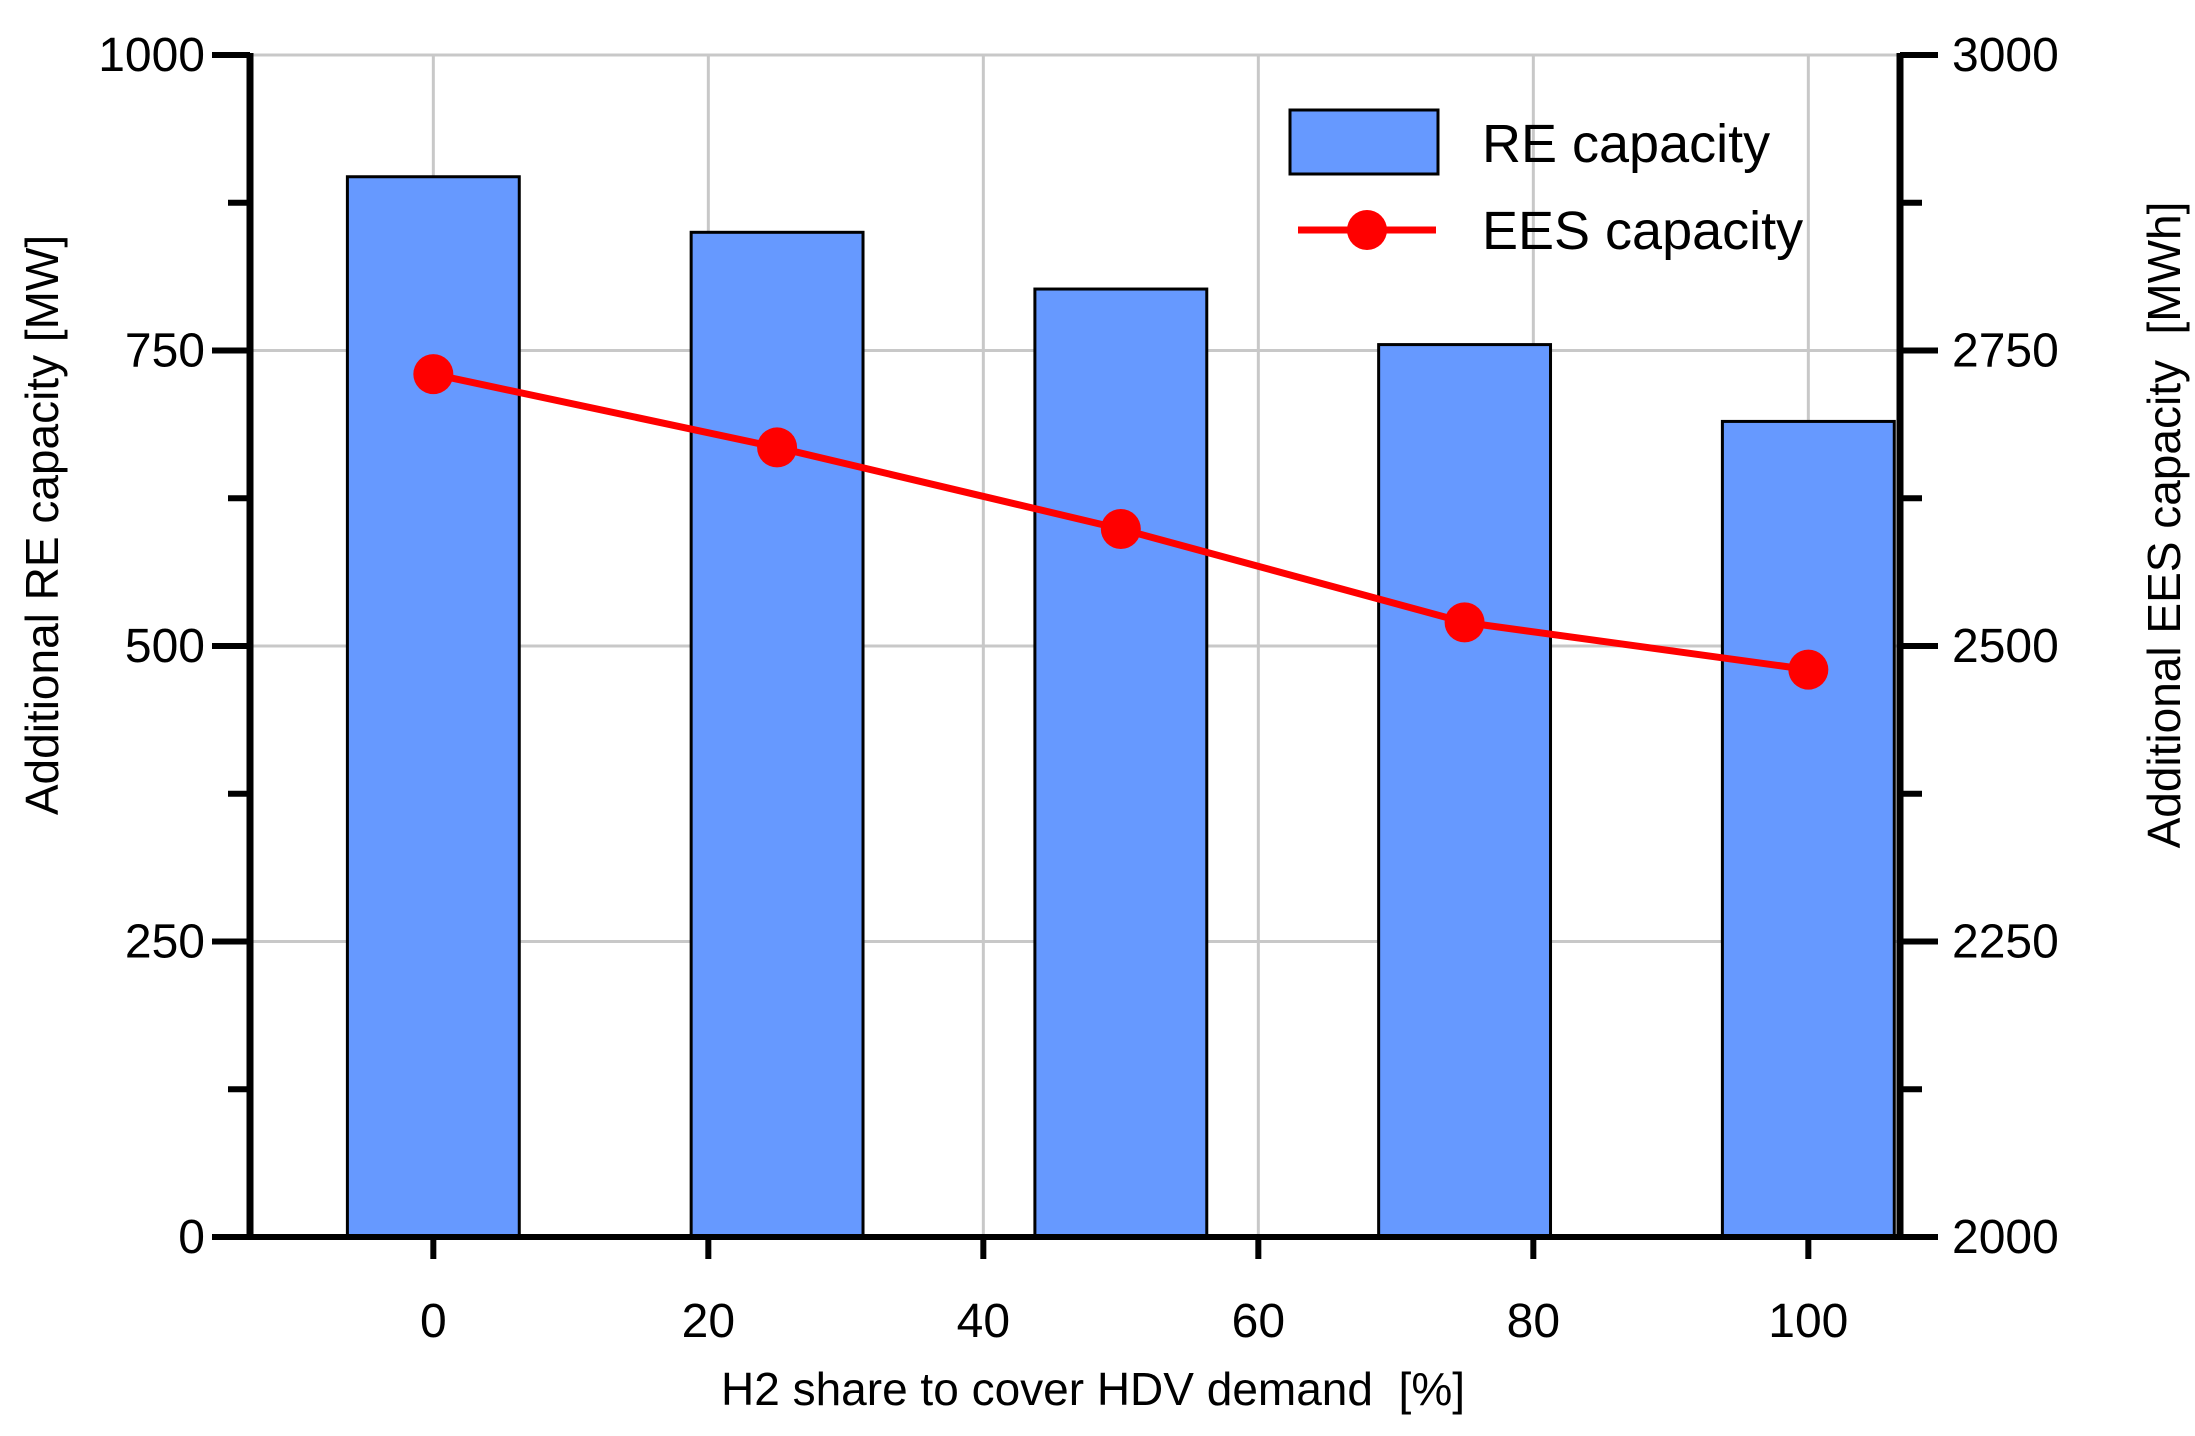 The height and width of the screenshot is (1436, 2195). What do you see at coordinates (1364, 142) in the screenshot?
I see `legend-swatch-re` at bounding box center [1364, 142].